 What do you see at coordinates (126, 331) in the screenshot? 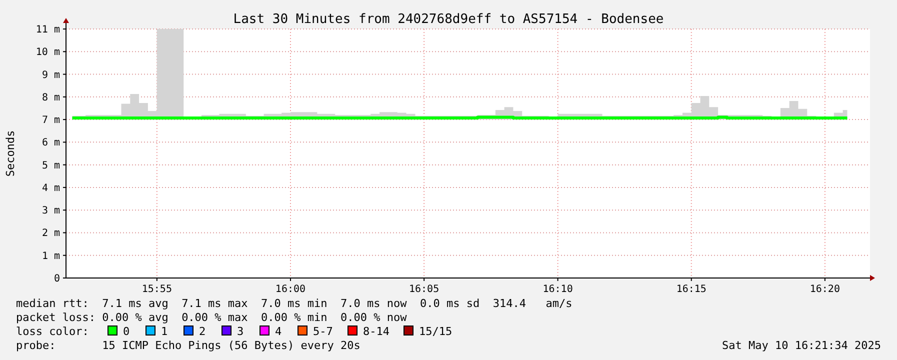
I see `text: 0` at bounding box center [126, 331].